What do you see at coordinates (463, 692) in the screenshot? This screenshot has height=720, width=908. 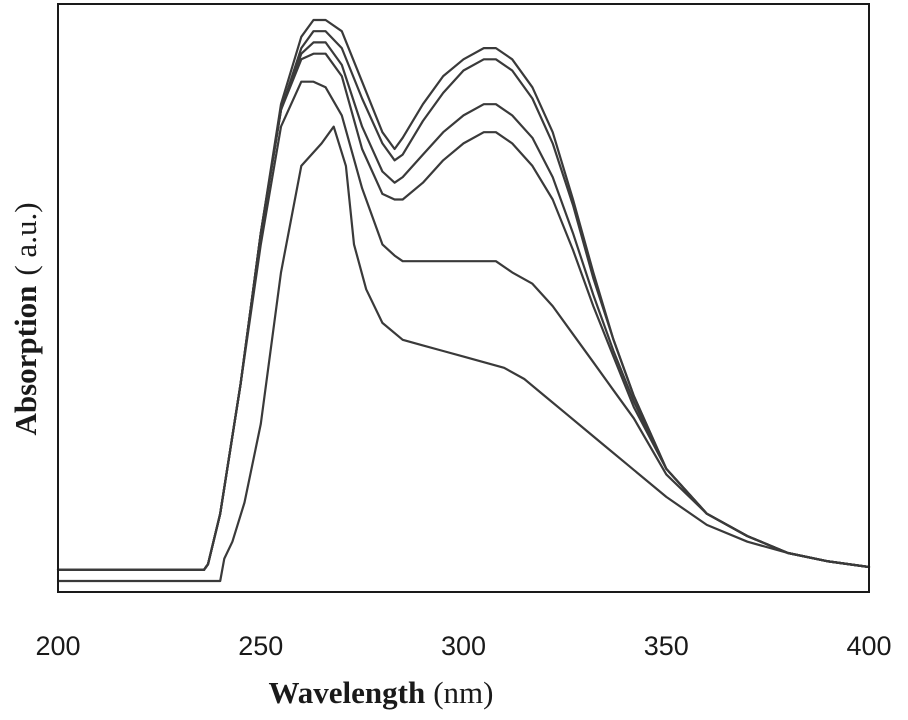 I see `x-axis-title-unit: (nm)` at bounding box center [463, 692].